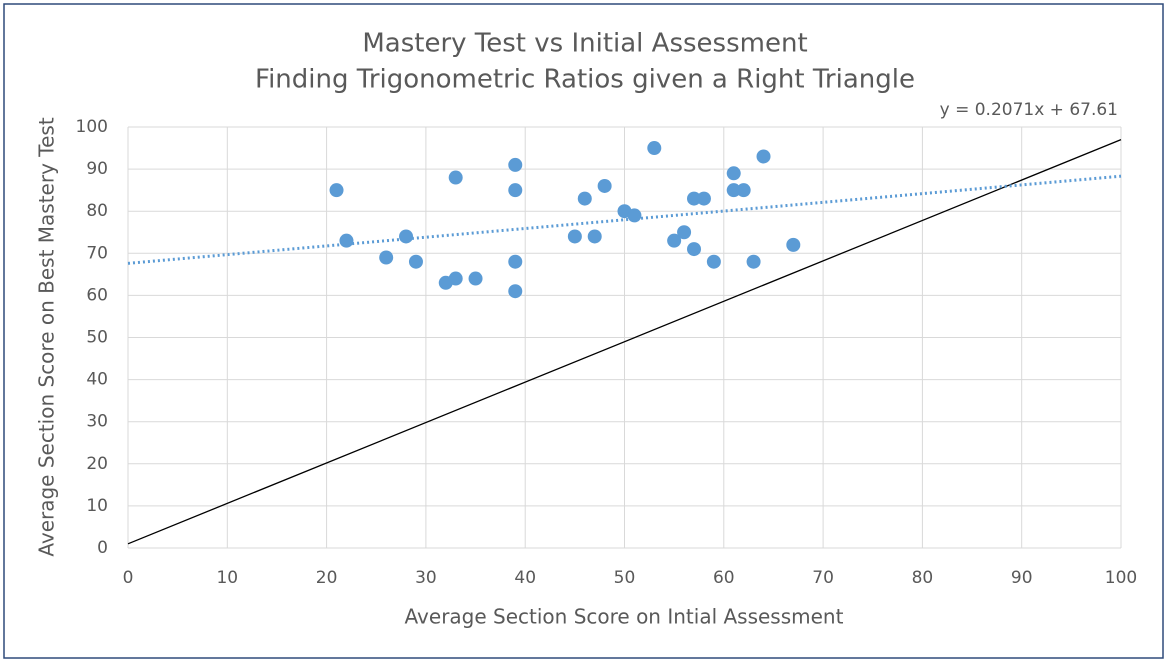 Image resolution: width=1168 pixels, height=667 pixels. Describe the element at coordinates (426, 578) in the screenshot. I see `x-tick-label: 30` at that location.